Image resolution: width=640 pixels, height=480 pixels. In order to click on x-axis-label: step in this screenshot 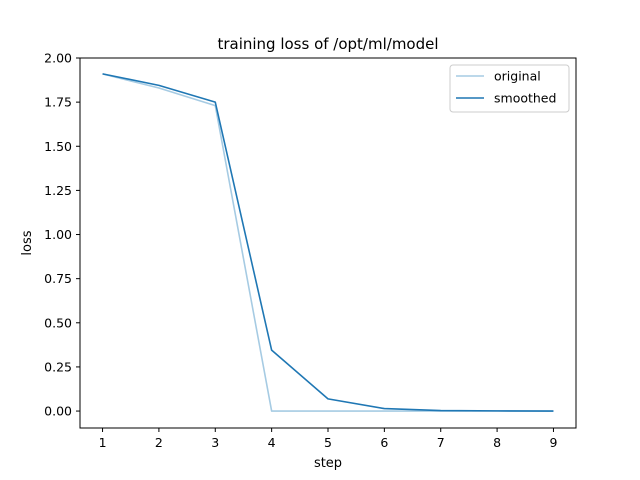, I will do `click(328, 463)`.